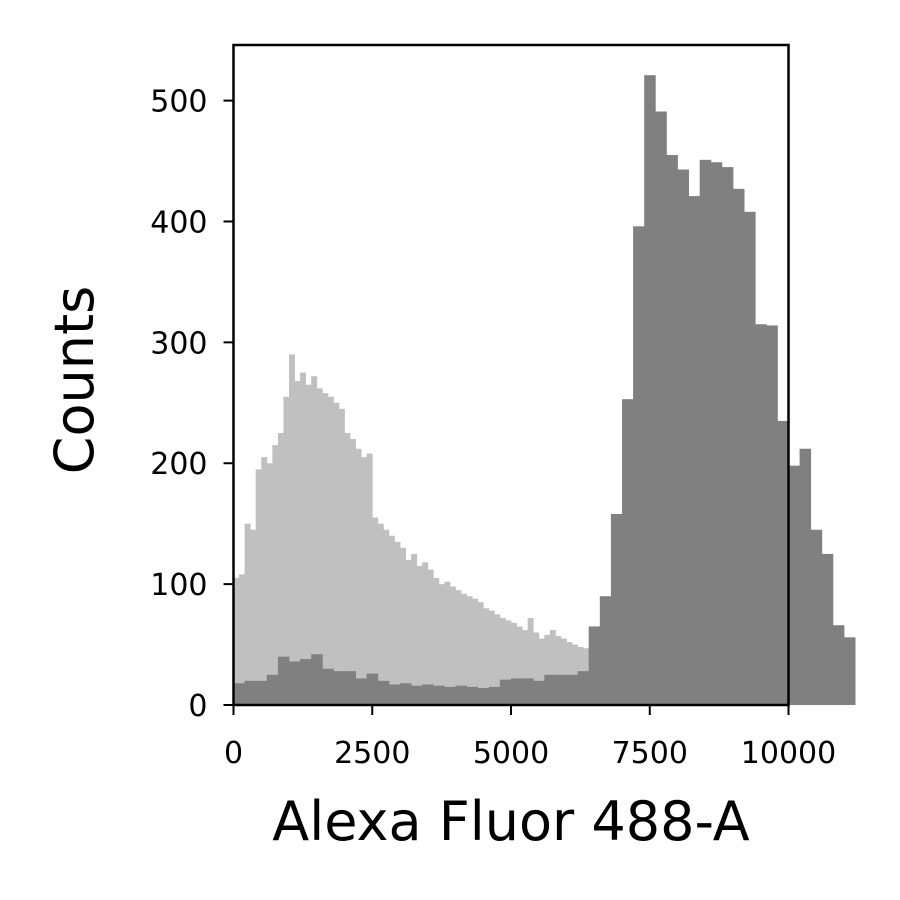 The width and height of the screenshot is (900, 900). What do you see at coordinates (511, 753) in the screenshot?
I see `x-tick-label: 5000` at bounding box center [511, 753].